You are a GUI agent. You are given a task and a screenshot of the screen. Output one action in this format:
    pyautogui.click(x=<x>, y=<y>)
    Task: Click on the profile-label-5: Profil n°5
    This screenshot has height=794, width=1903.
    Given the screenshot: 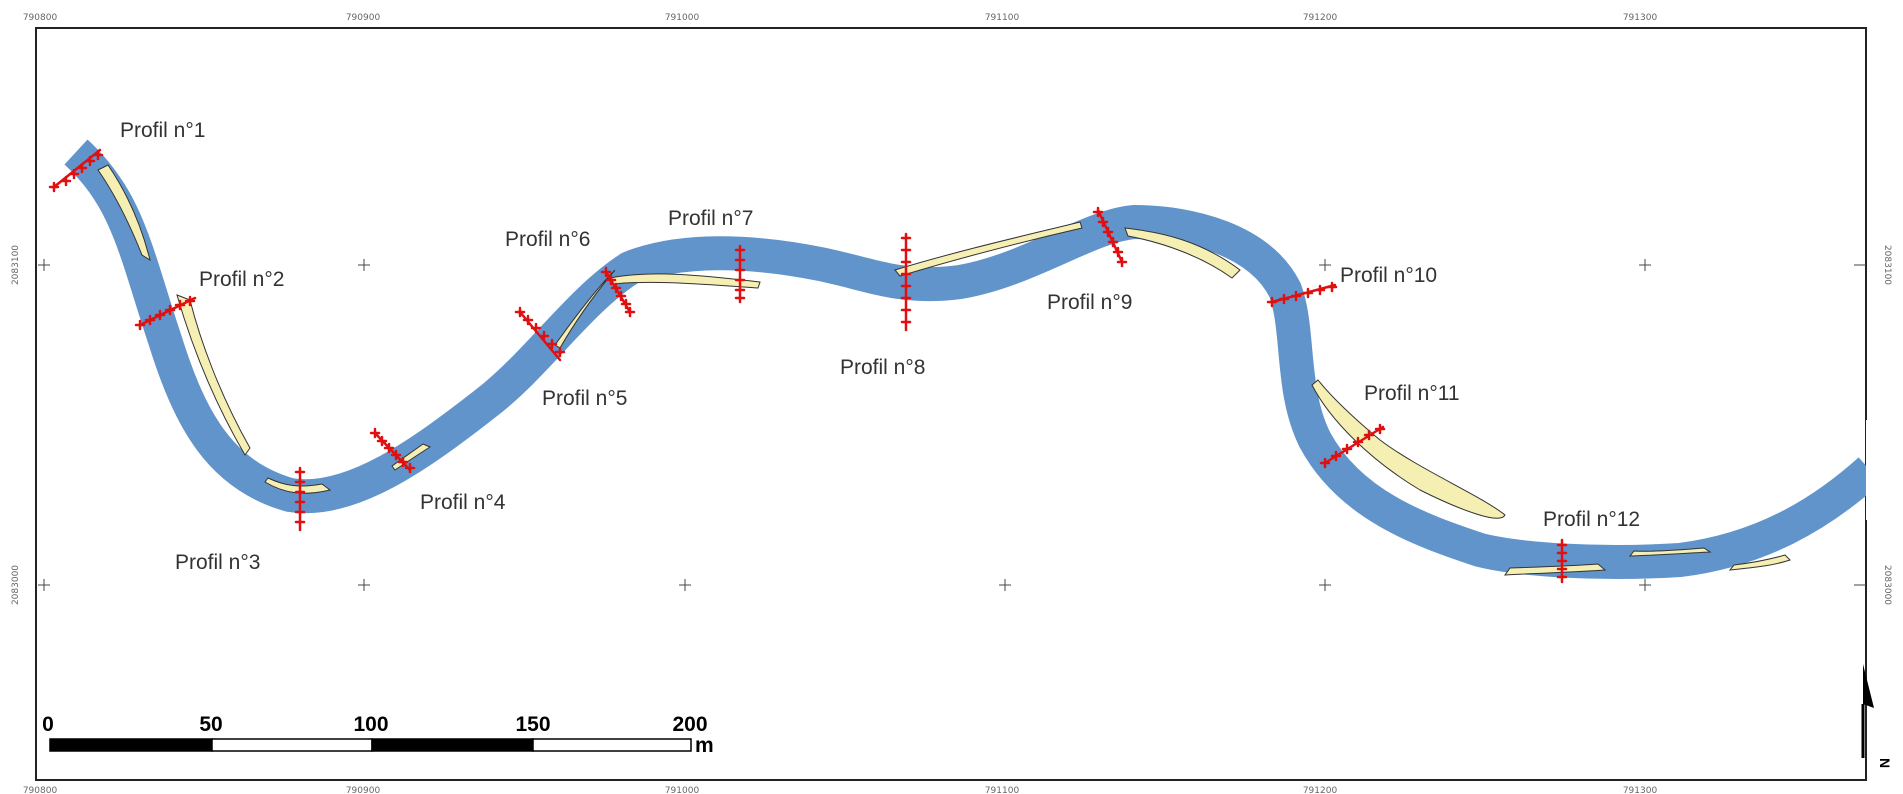 What is the action you would take?
    pyautogui.click(x=584, y=398)
    